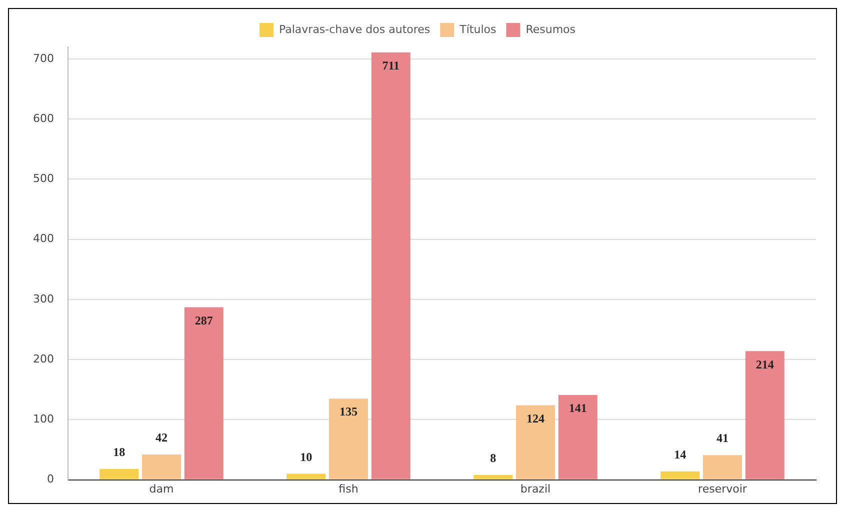  Describe the element at coordinates (535, 489) in the screenshot. I see `x-tick-label: brazil` at that location.